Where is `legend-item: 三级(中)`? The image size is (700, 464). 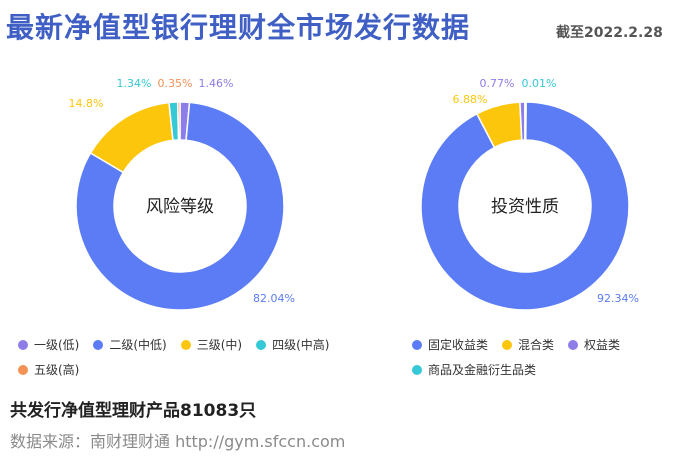
legend-item: 三级(中) is located at coordinates (211, 344).